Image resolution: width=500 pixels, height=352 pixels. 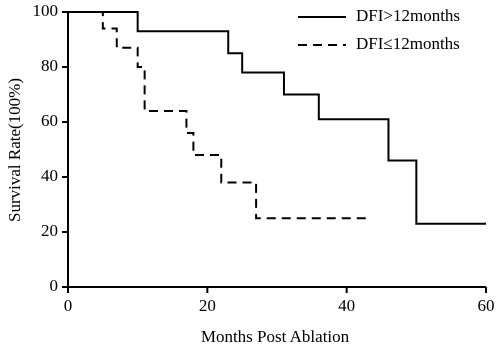 What do you see at coordinates (14, 150) in the screenshot?
I see `y-axis-label: Survival Rate(100%)` at bounding box center [14, 150].